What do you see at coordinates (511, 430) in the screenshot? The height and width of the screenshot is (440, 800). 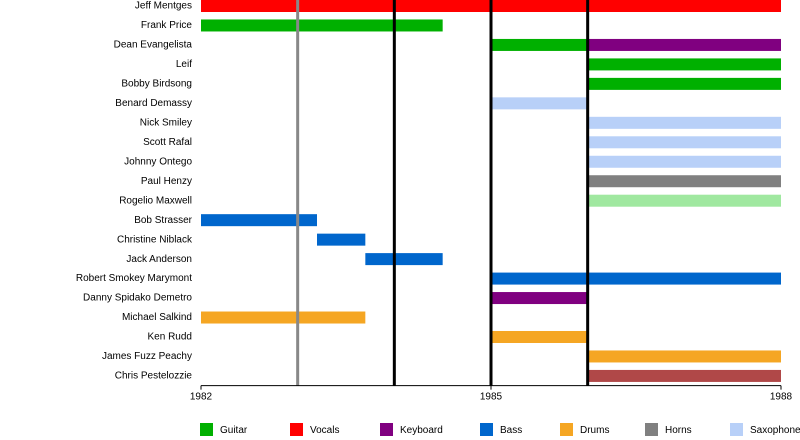 I see `legend-label: Bass` at bounding box center [511, 430].